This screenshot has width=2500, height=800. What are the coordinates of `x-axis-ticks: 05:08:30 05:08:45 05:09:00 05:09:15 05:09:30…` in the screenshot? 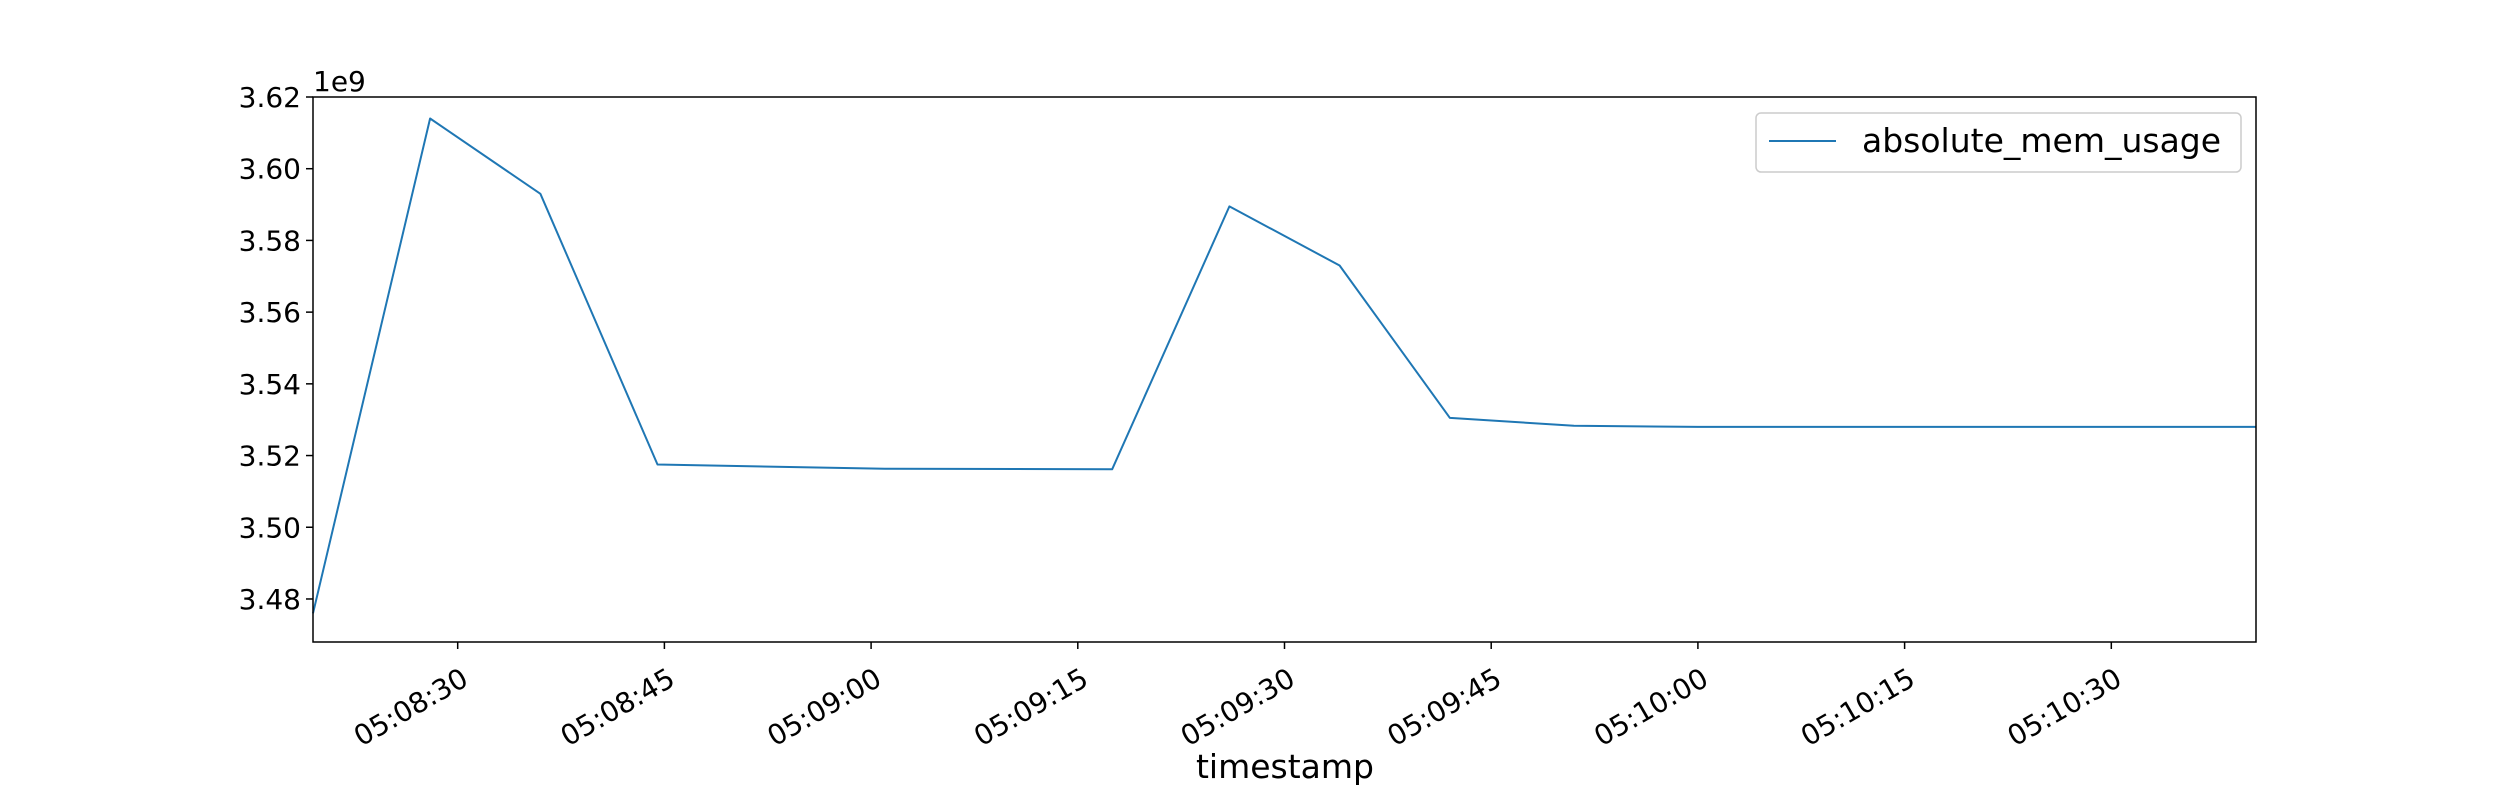 It's located at (1237, 697).